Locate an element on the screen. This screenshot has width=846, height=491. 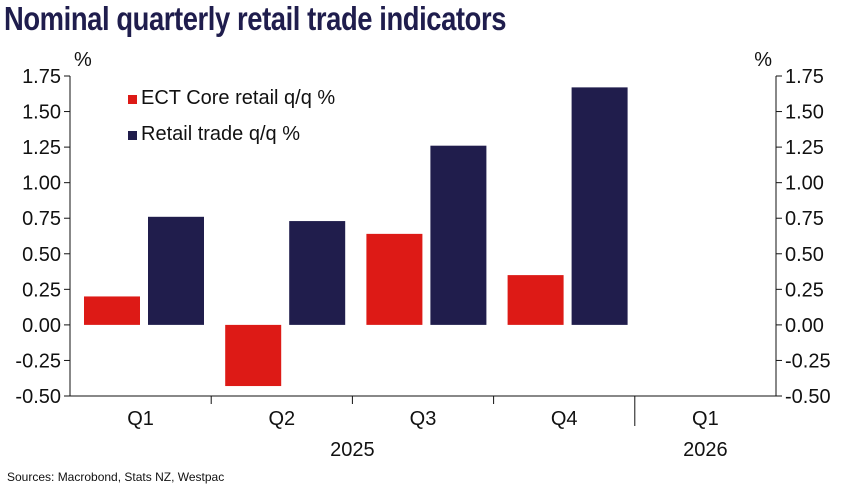
x-tick-label: Q3 is located at coordinates (423, 419).